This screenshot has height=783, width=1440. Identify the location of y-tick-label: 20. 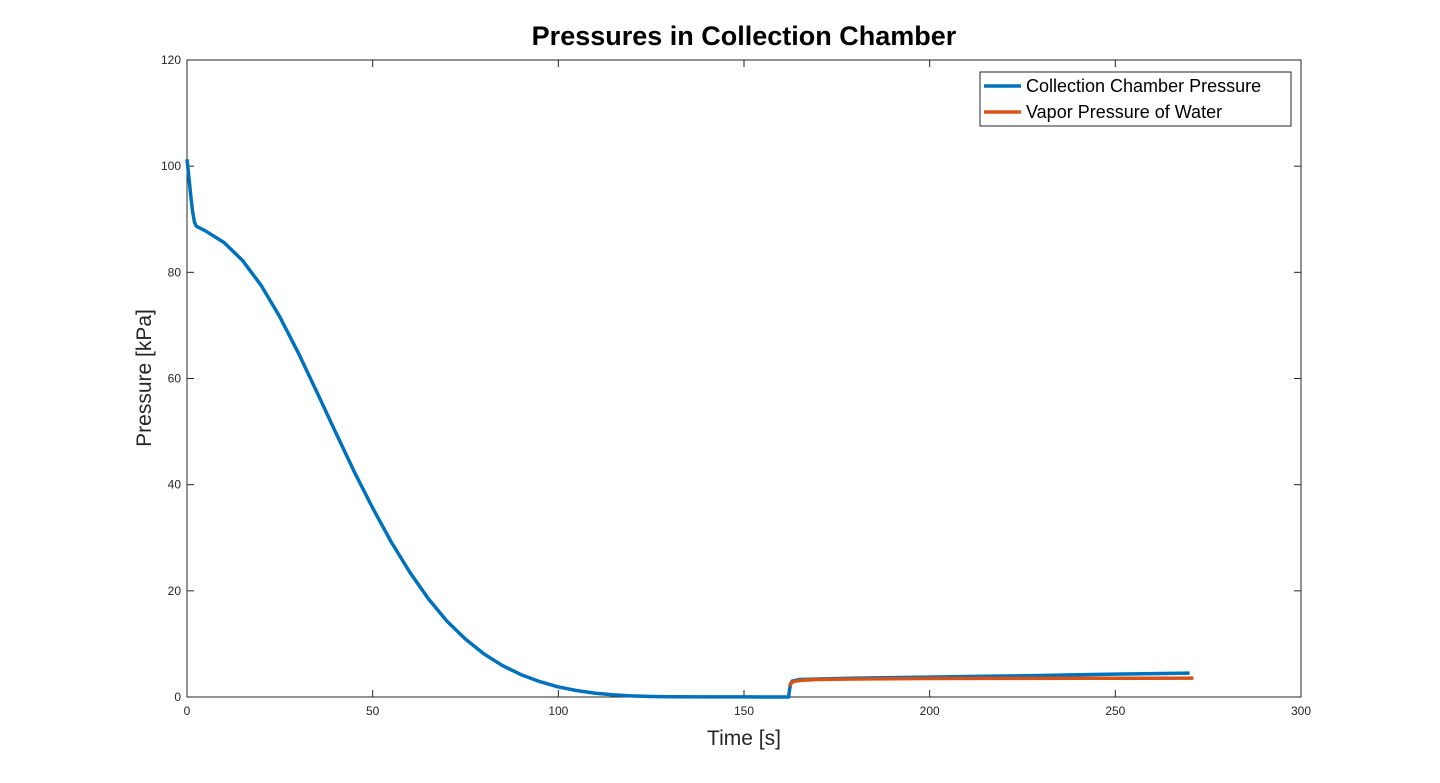
(175, 591).